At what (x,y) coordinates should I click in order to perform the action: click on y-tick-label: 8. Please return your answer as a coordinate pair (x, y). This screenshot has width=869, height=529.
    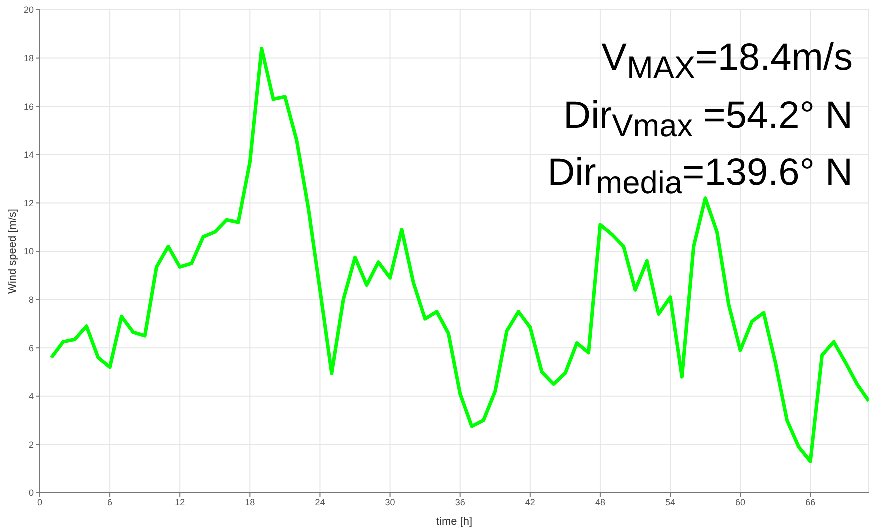
    Looking at the image, I should click on (31, 299).